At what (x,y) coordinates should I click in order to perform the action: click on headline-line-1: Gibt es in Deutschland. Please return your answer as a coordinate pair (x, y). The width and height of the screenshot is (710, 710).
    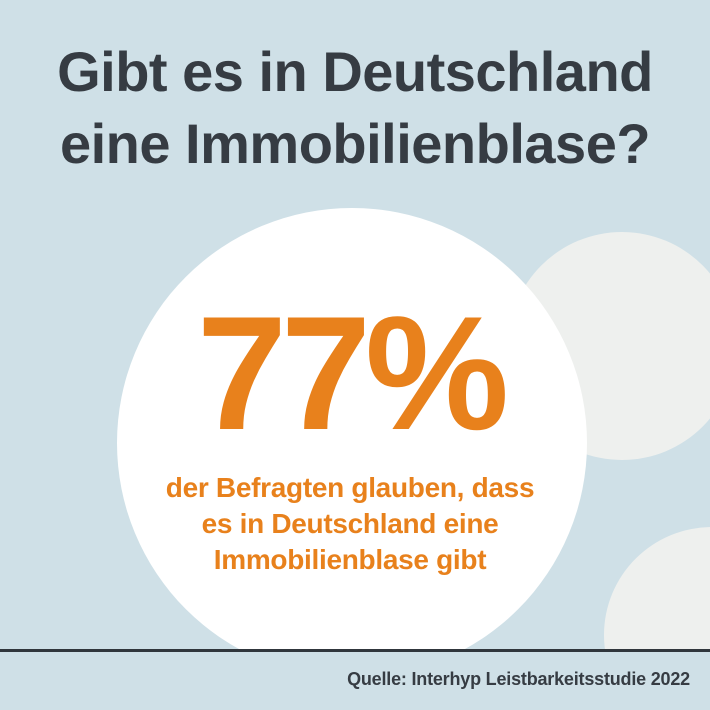
    Looking at the image, I should click on (355, 71).